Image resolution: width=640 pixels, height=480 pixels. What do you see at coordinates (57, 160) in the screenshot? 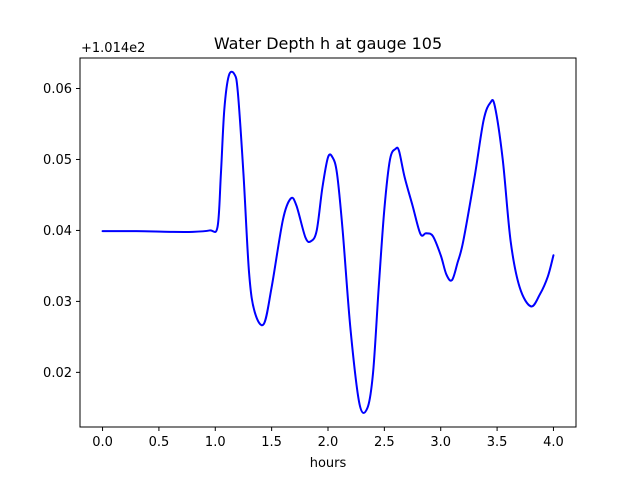
I see `y-tick-label: 0.05` at bounding box center [57, 160].